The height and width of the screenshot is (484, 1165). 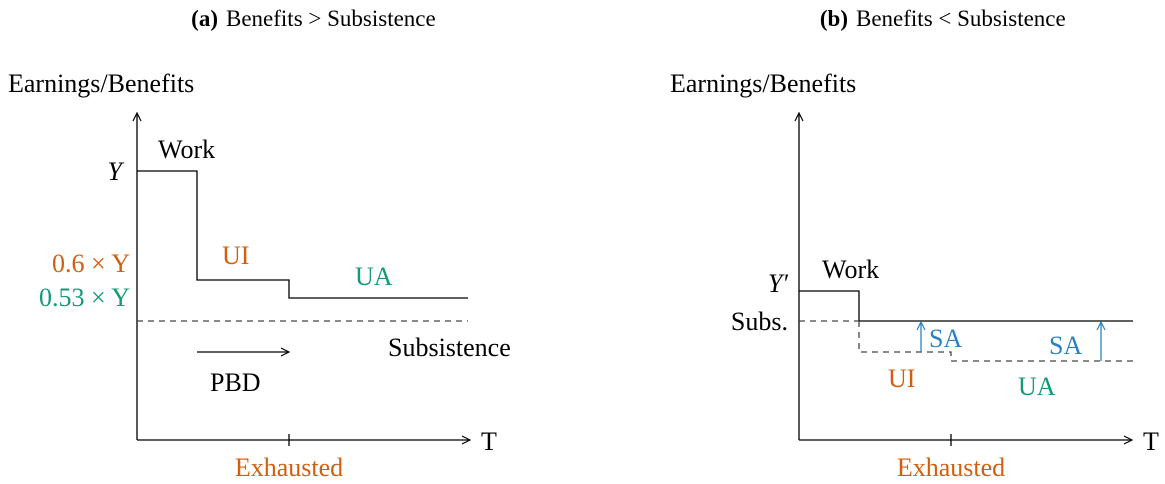 I want to click on panel-tag: (b), so click(x=834, y=18).